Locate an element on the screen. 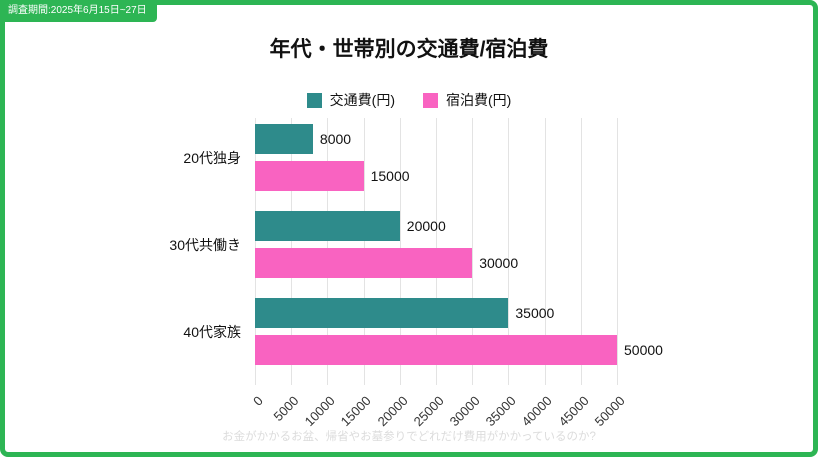 Image resolution: width=818 pixels, height=457 pixels. bar-group: 20代独身 8000 15000 is located at coordinates (308, 157).